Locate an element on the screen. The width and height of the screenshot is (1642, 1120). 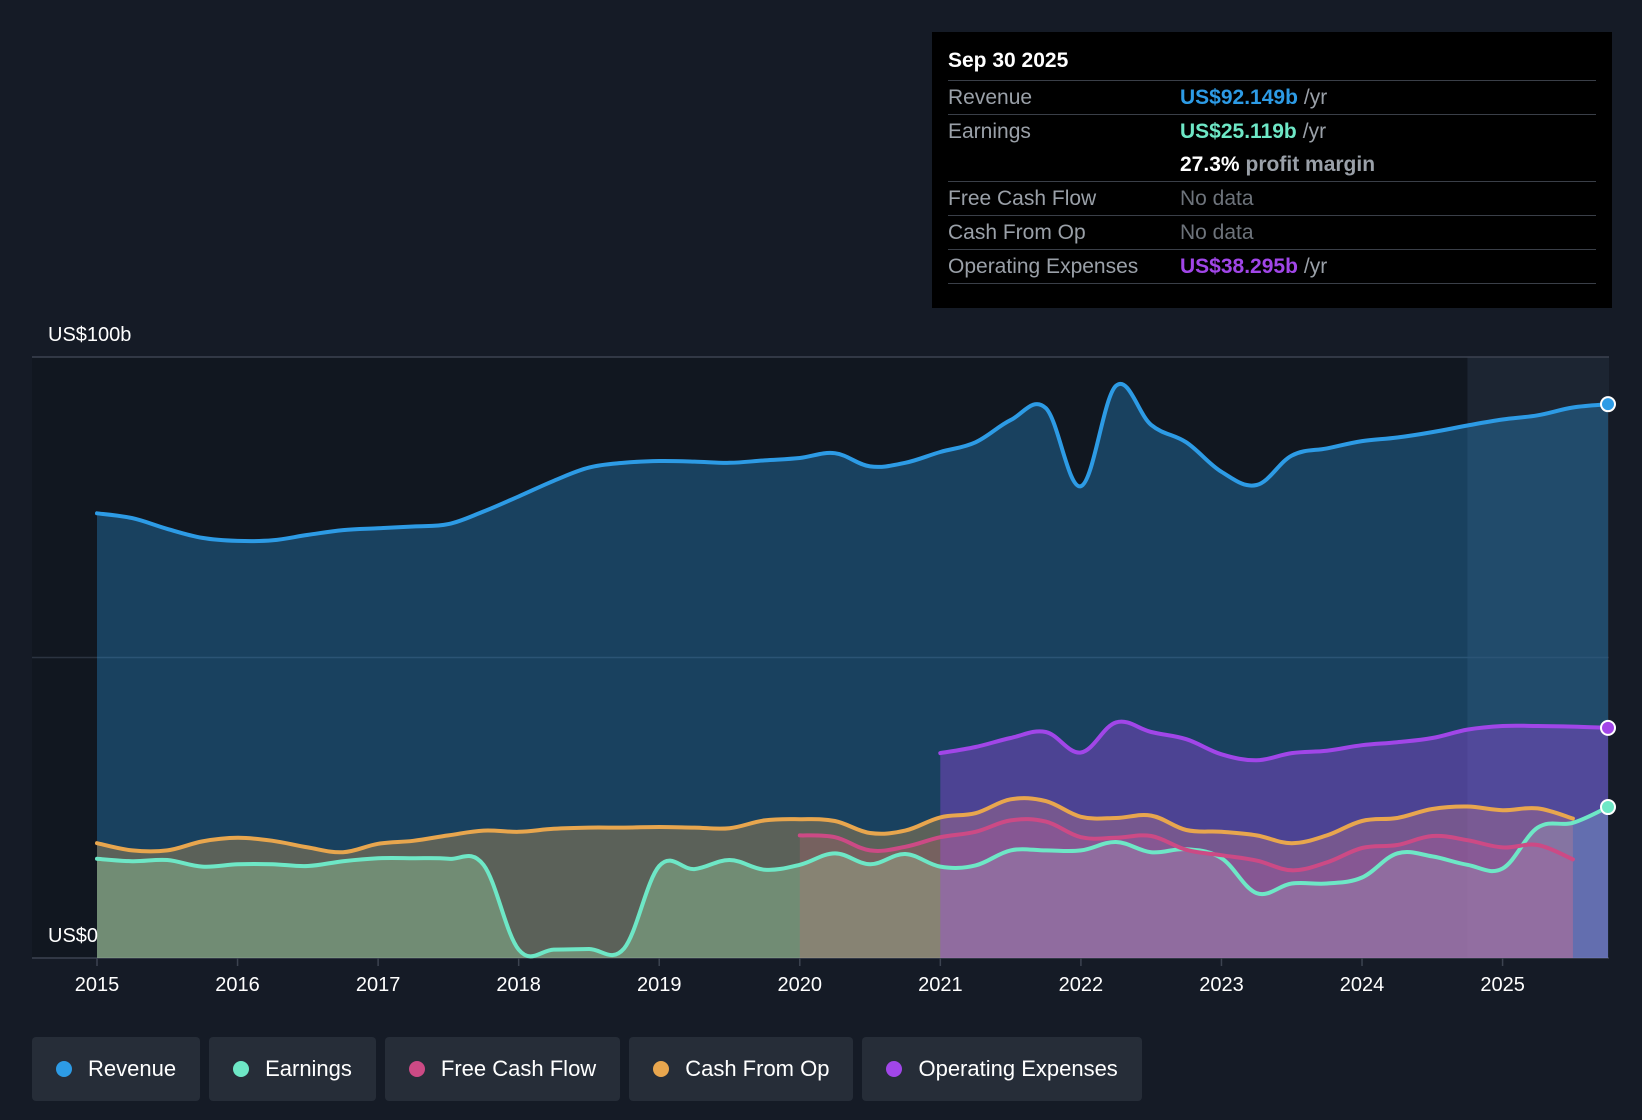
x-tick-label-2019: 2019 is located at coordinates (659, 985).